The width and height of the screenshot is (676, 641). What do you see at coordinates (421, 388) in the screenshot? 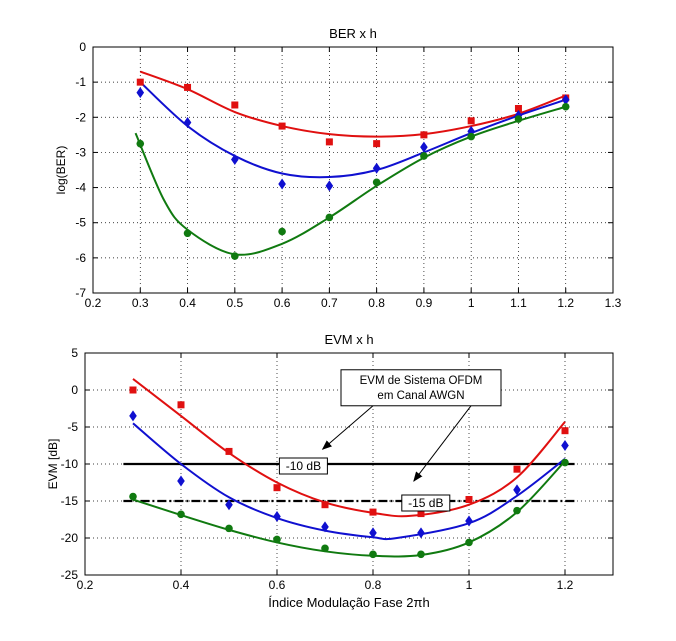
I see `chart2-annotation-box` at bounding box center [421, 388].